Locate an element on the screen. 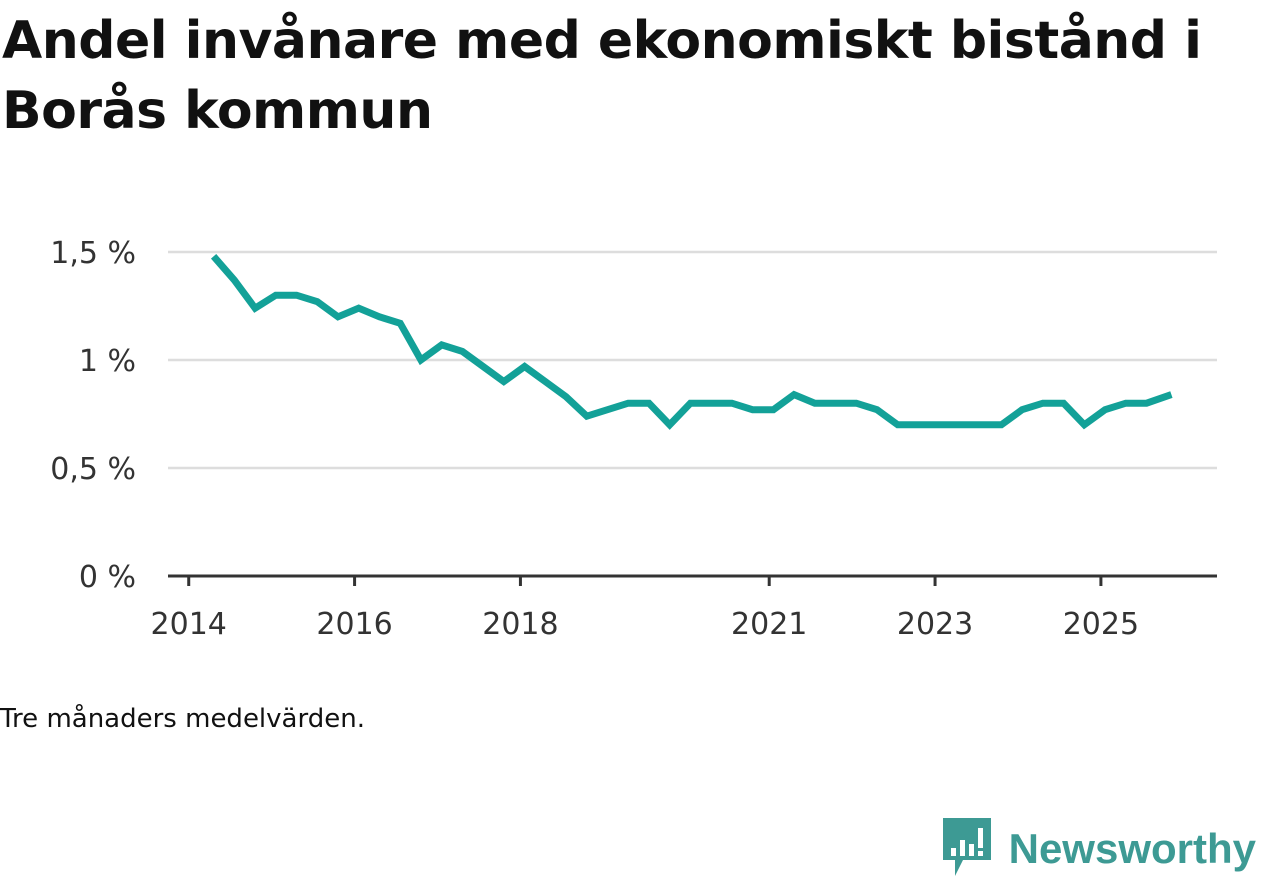 The height and width of the screenshot is (880, 1262). y-tick-label: 1,5 % is located at coordinates (93, 253).